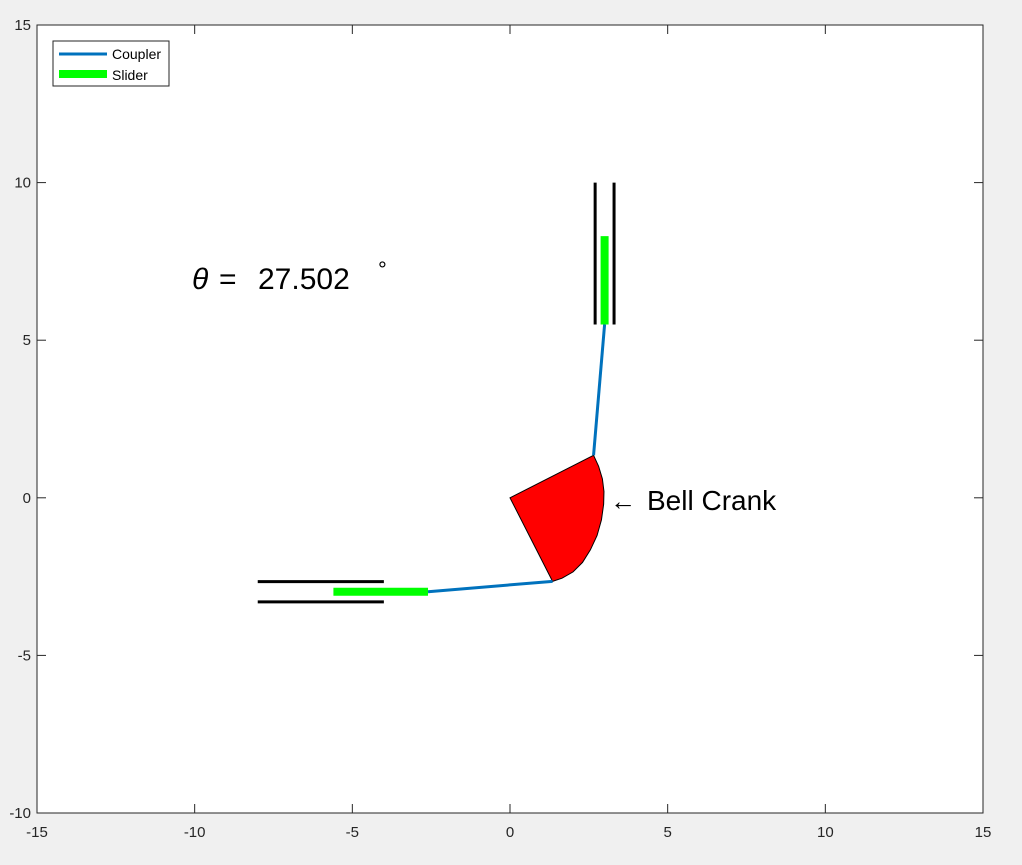 The image size is (1022, 865). Describe the element at coordinates (667, 832) in the screenshot. I see `x-tick-label: 5` at that location.